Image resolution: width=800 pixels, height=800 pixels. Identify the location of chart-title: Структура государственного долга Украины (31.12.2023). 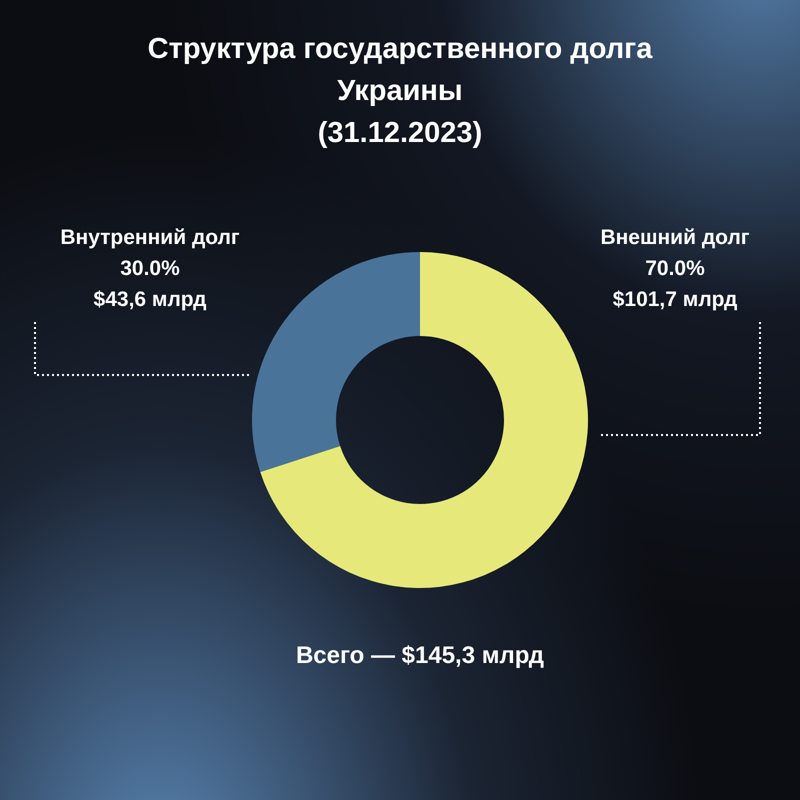
(400, 91).